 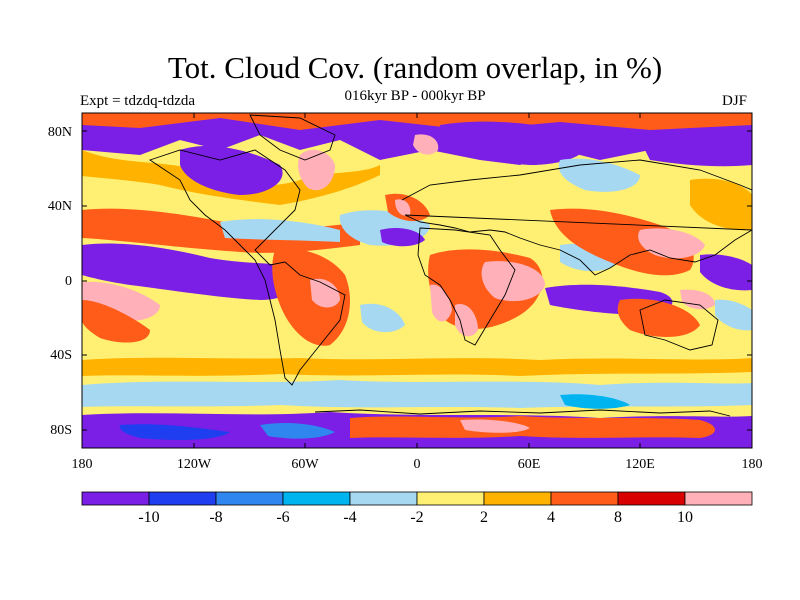 I want to click on map-subtitle: 016kyr BP - 000kyr BP, so click(x=415, y=96).